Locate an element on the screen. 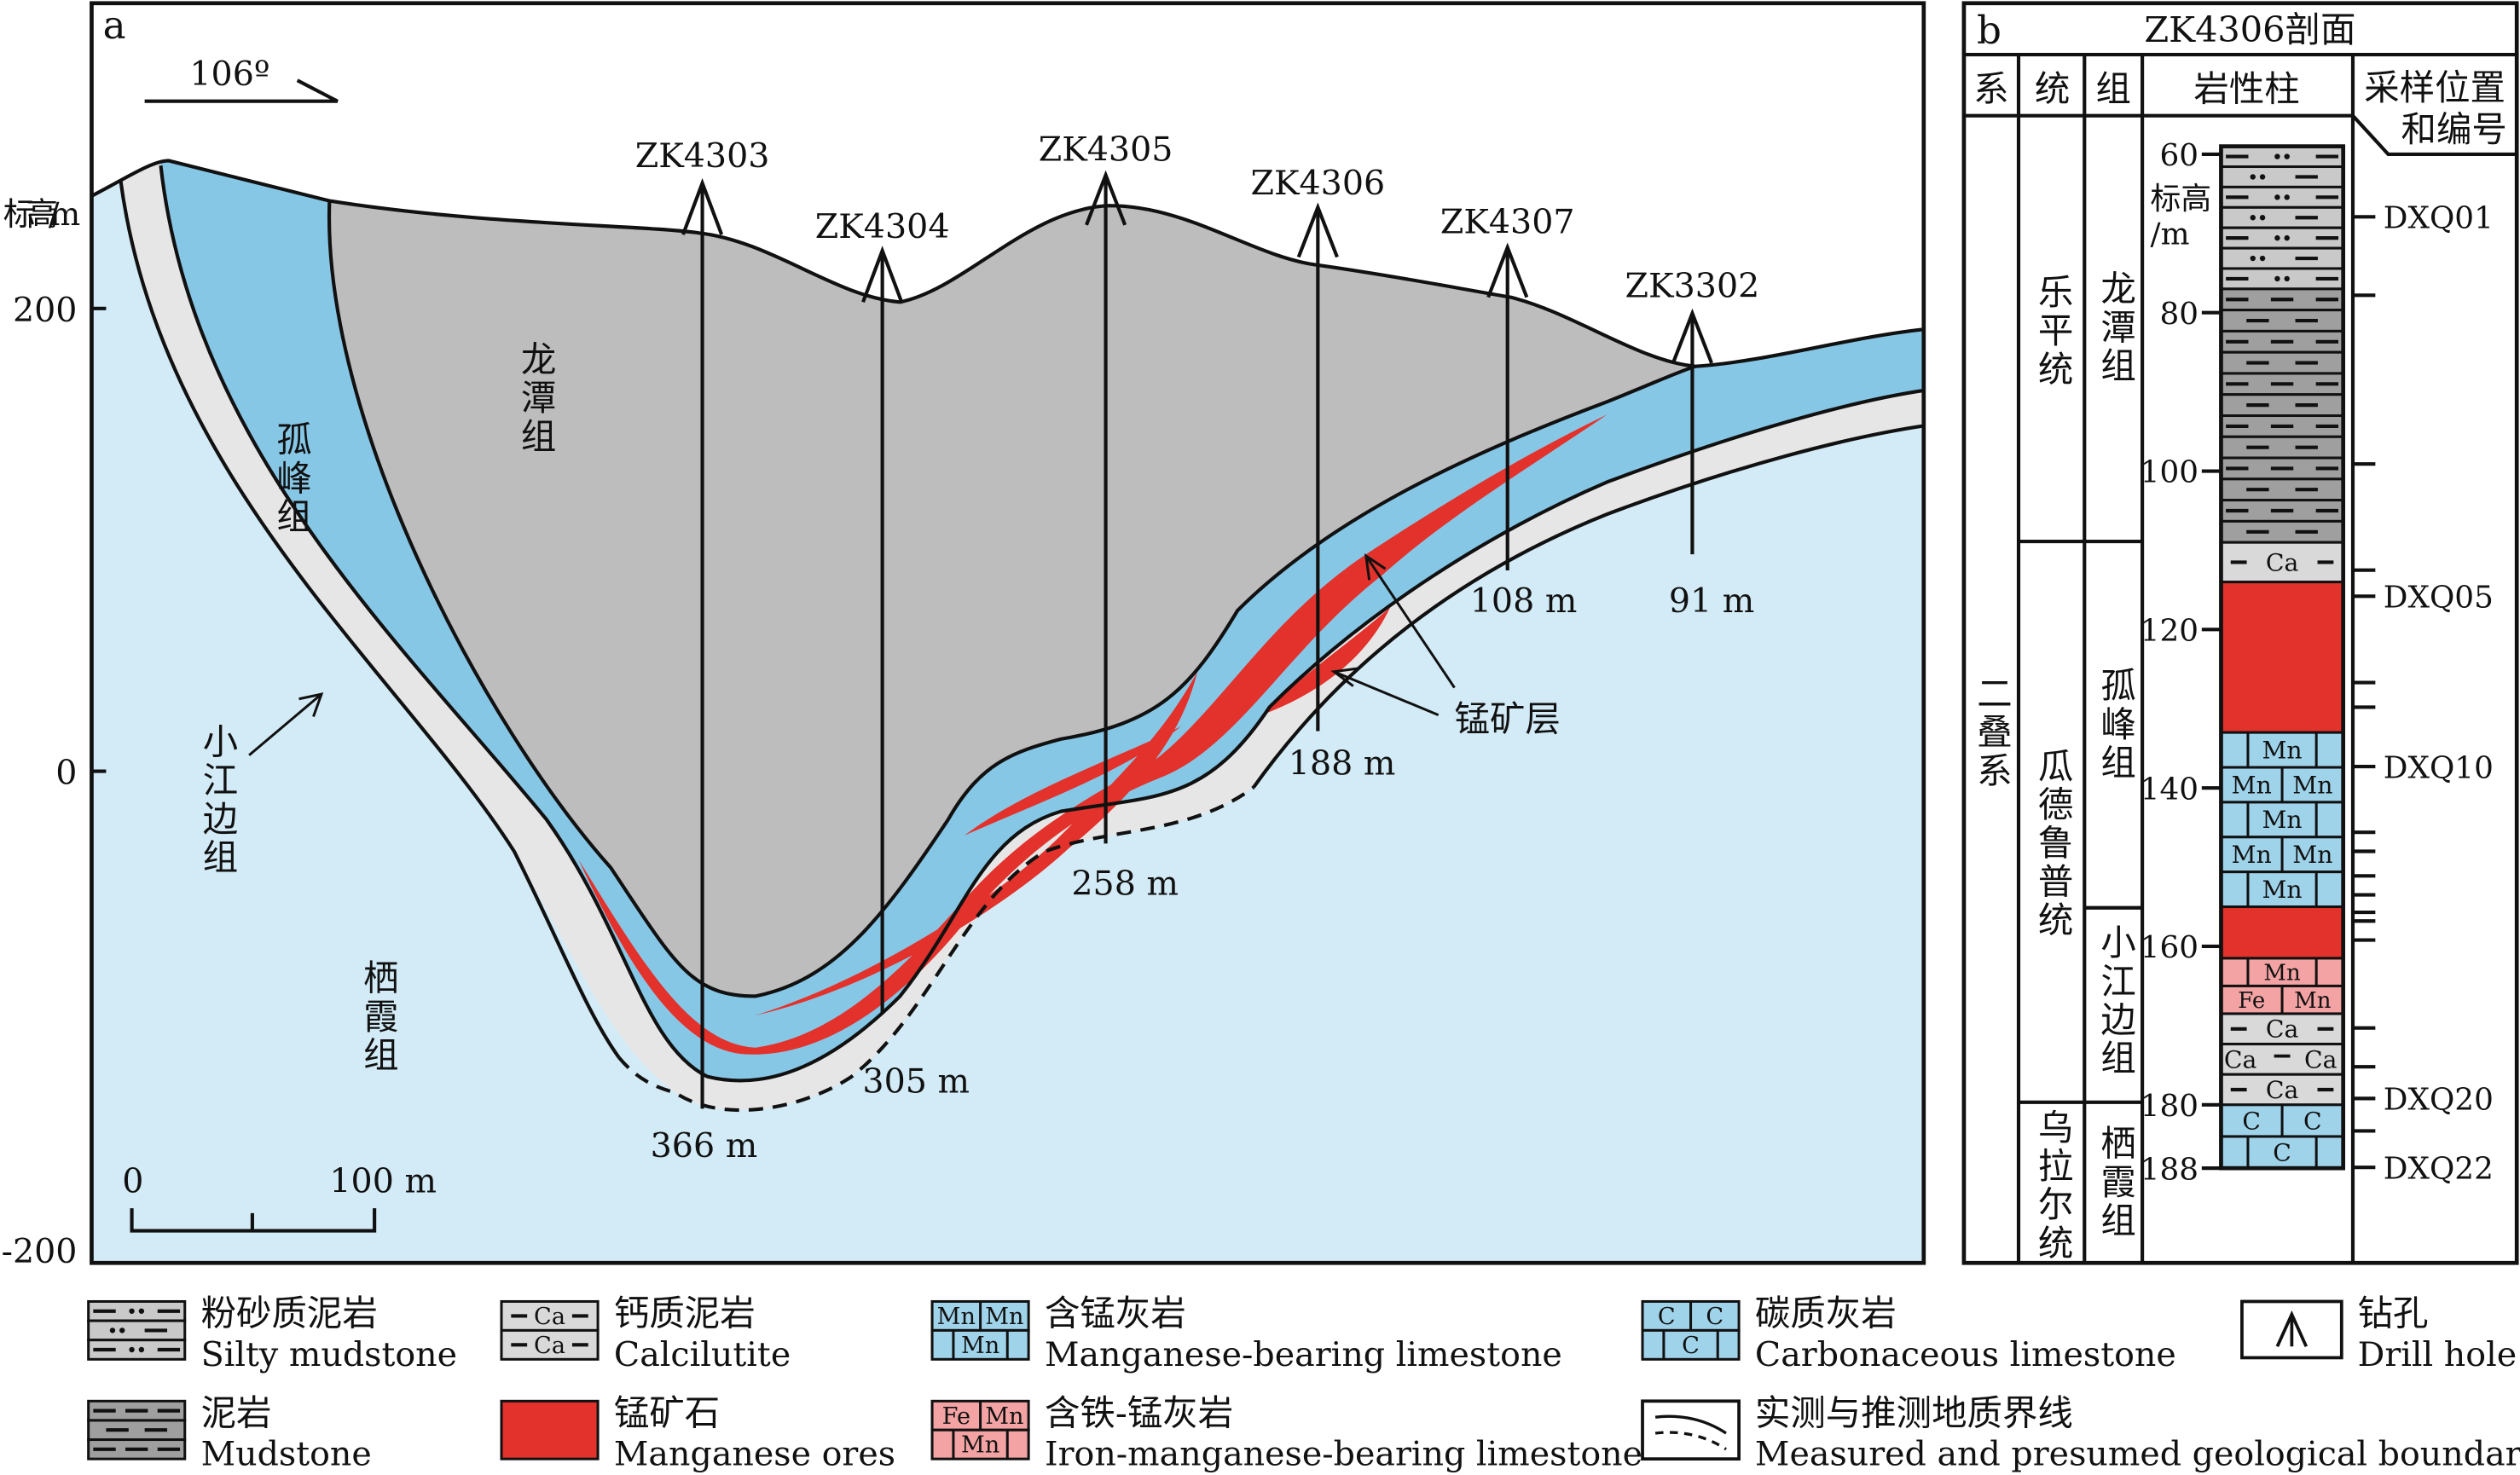  bed-ore is located at coordinates (2282, 932).